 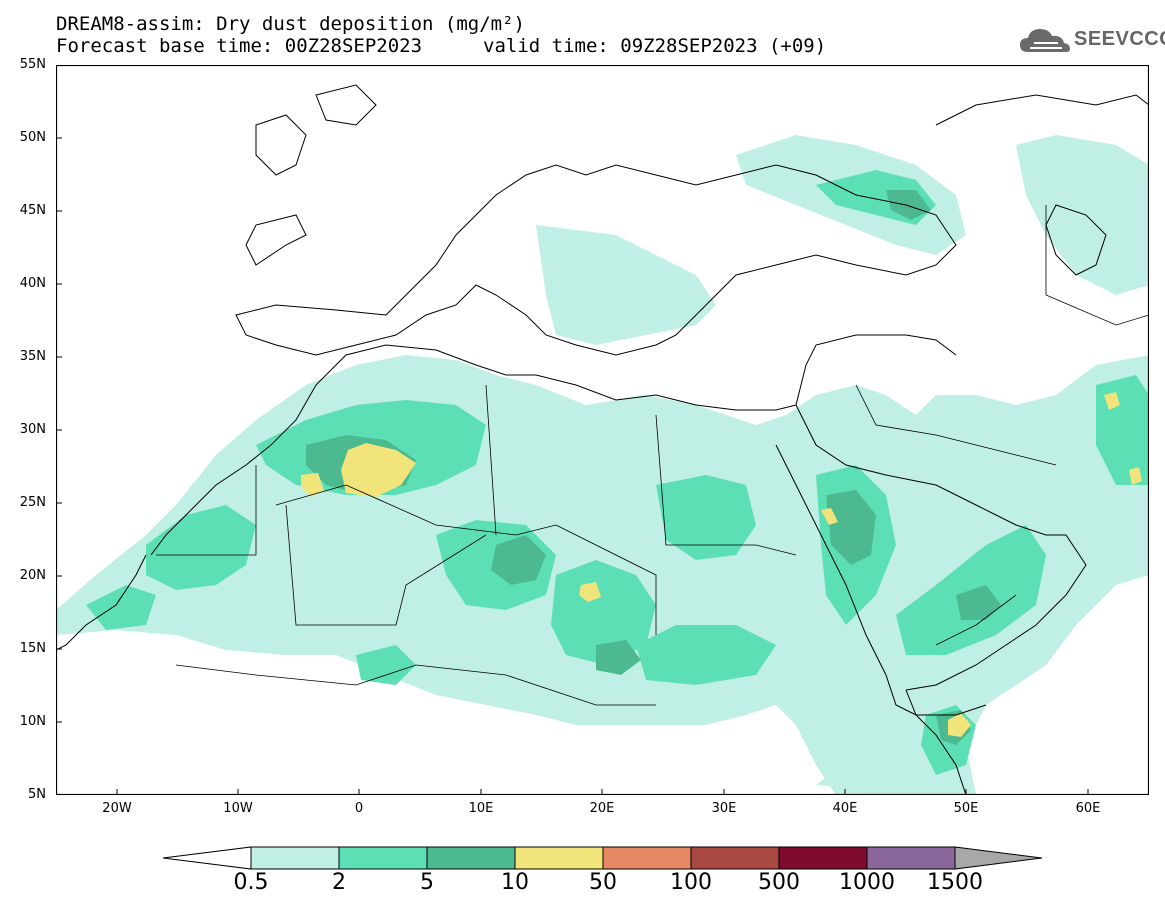 What do you see at coordinates (32, 429) in the screenshot?
I see `lat-label: 30N` at bounding box center [32, 429].